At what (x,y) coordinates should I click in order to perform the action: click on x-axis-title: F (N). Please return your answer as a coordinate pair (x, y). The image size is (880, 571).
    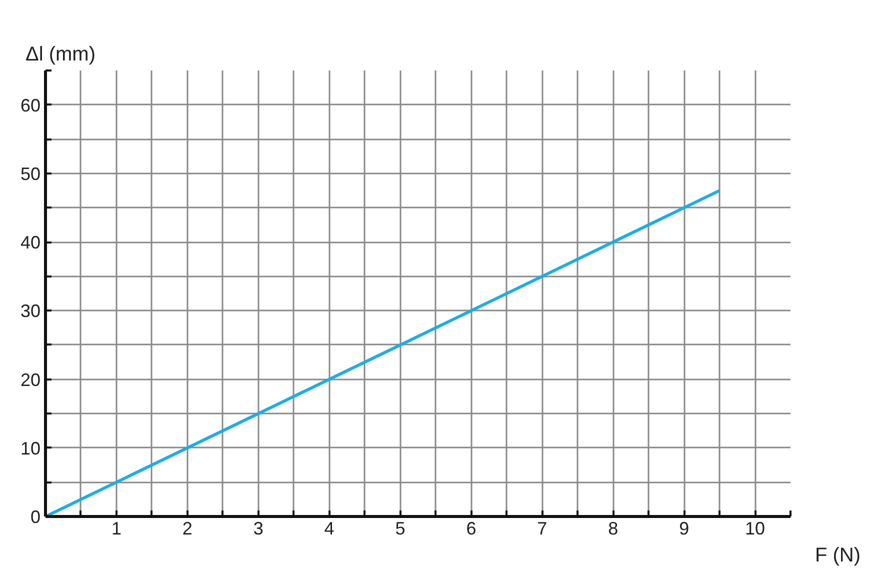
    Looking at the image, I should click on (837, 555).